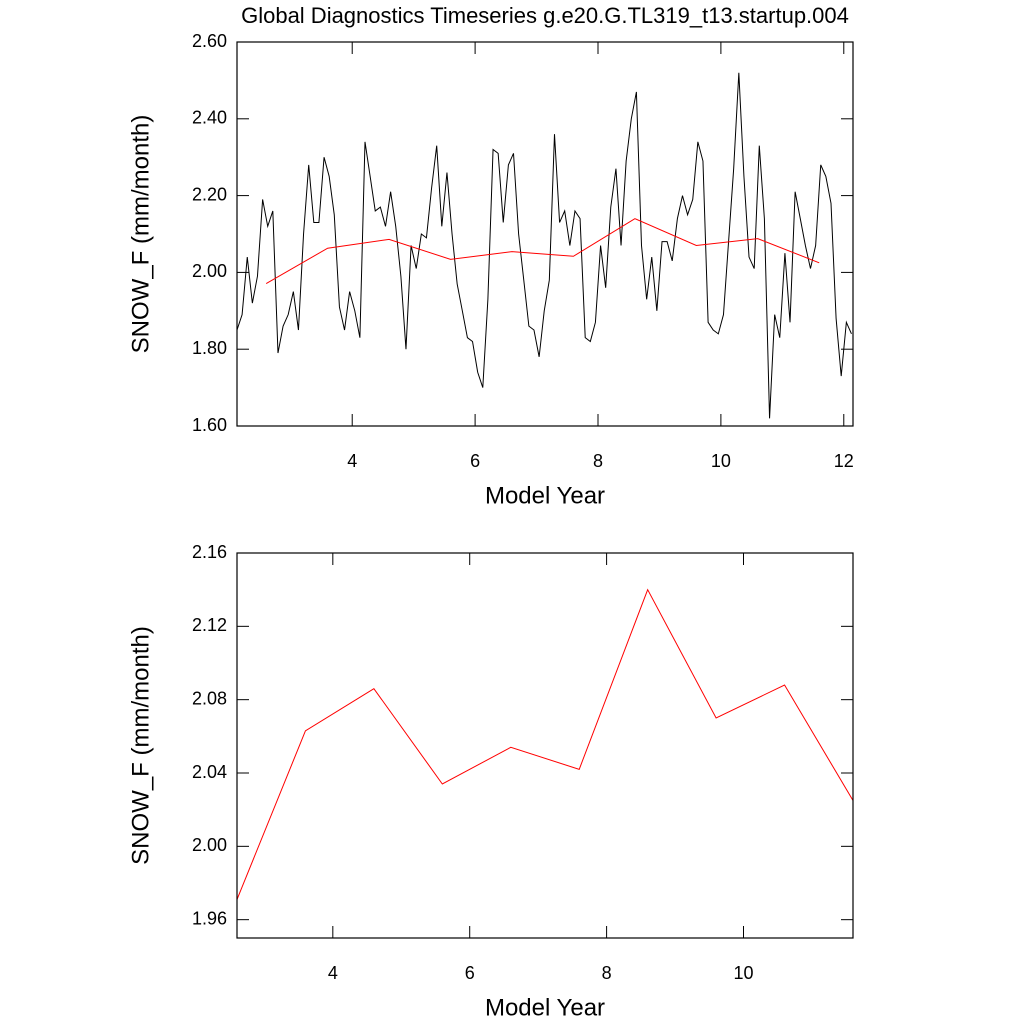  What do you see at coordinates (209, 118) in the screenshot?
I see `y-tick-label: 2.40` at bounding box center [209, 118].